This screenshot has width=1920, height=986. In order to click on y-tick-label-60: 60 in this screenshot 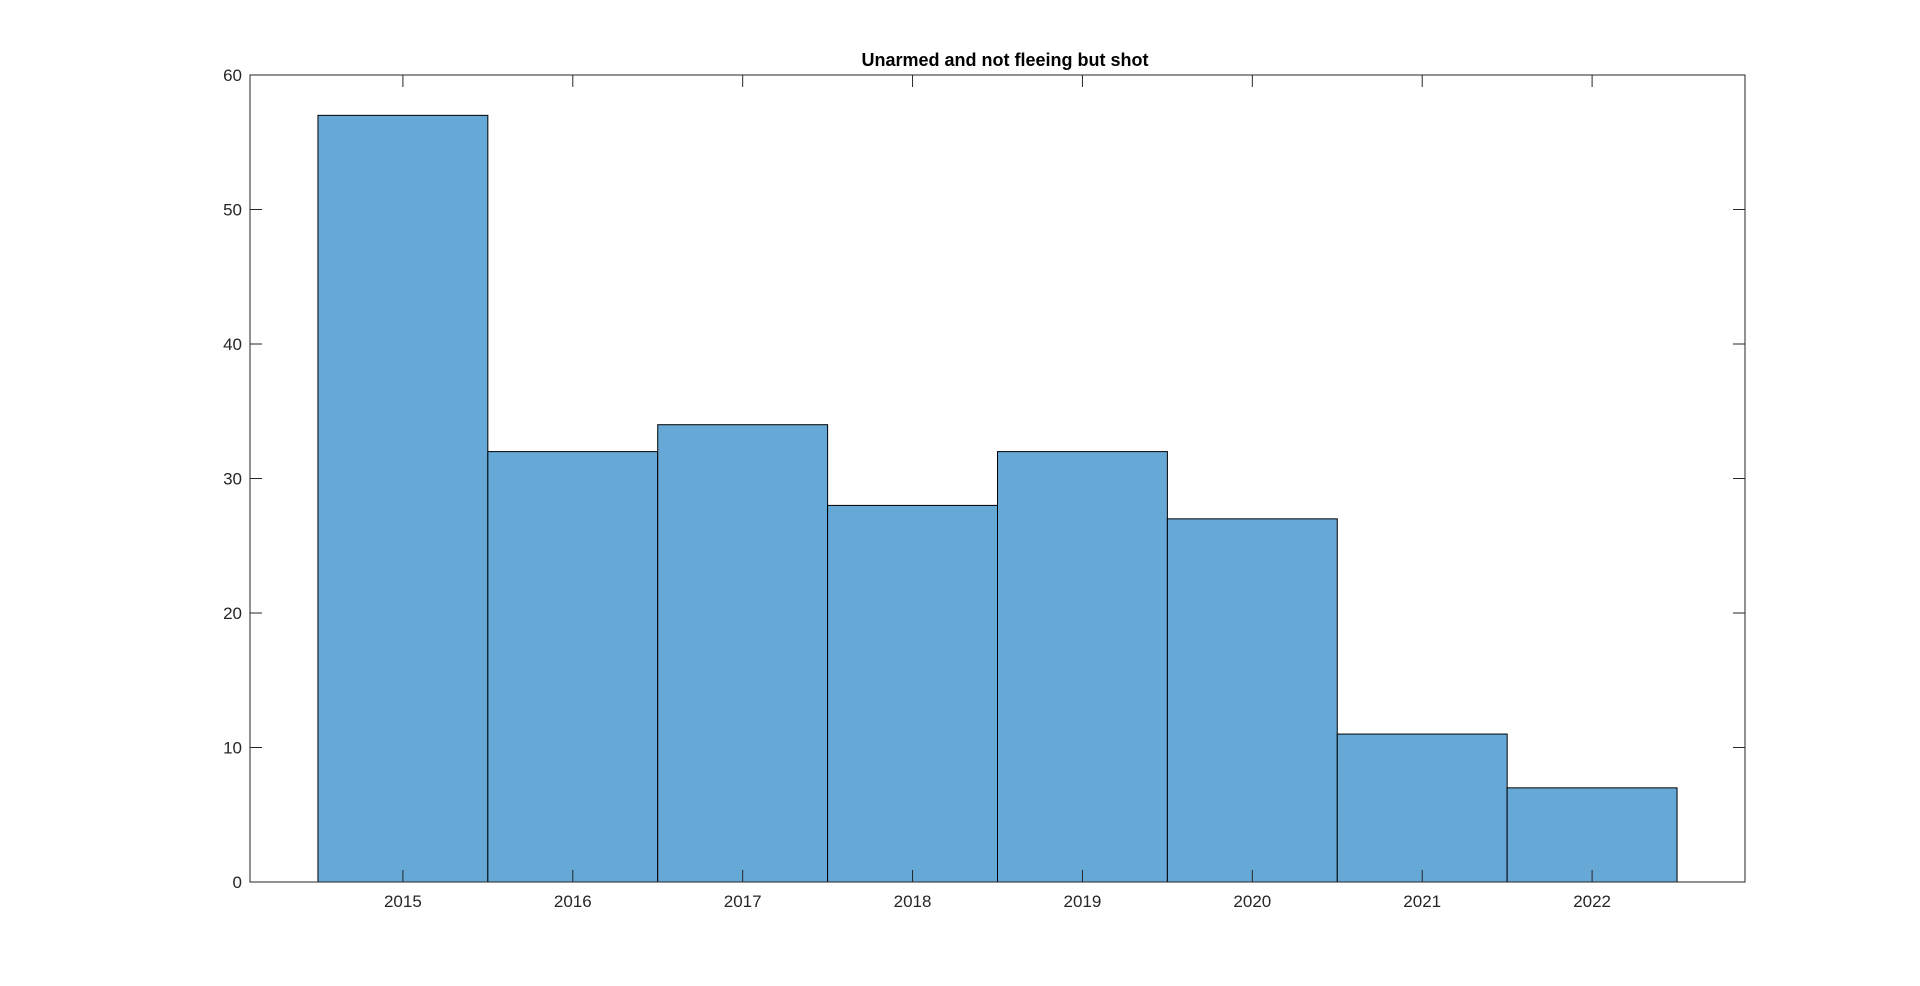, I will do `click(232, 75)`.